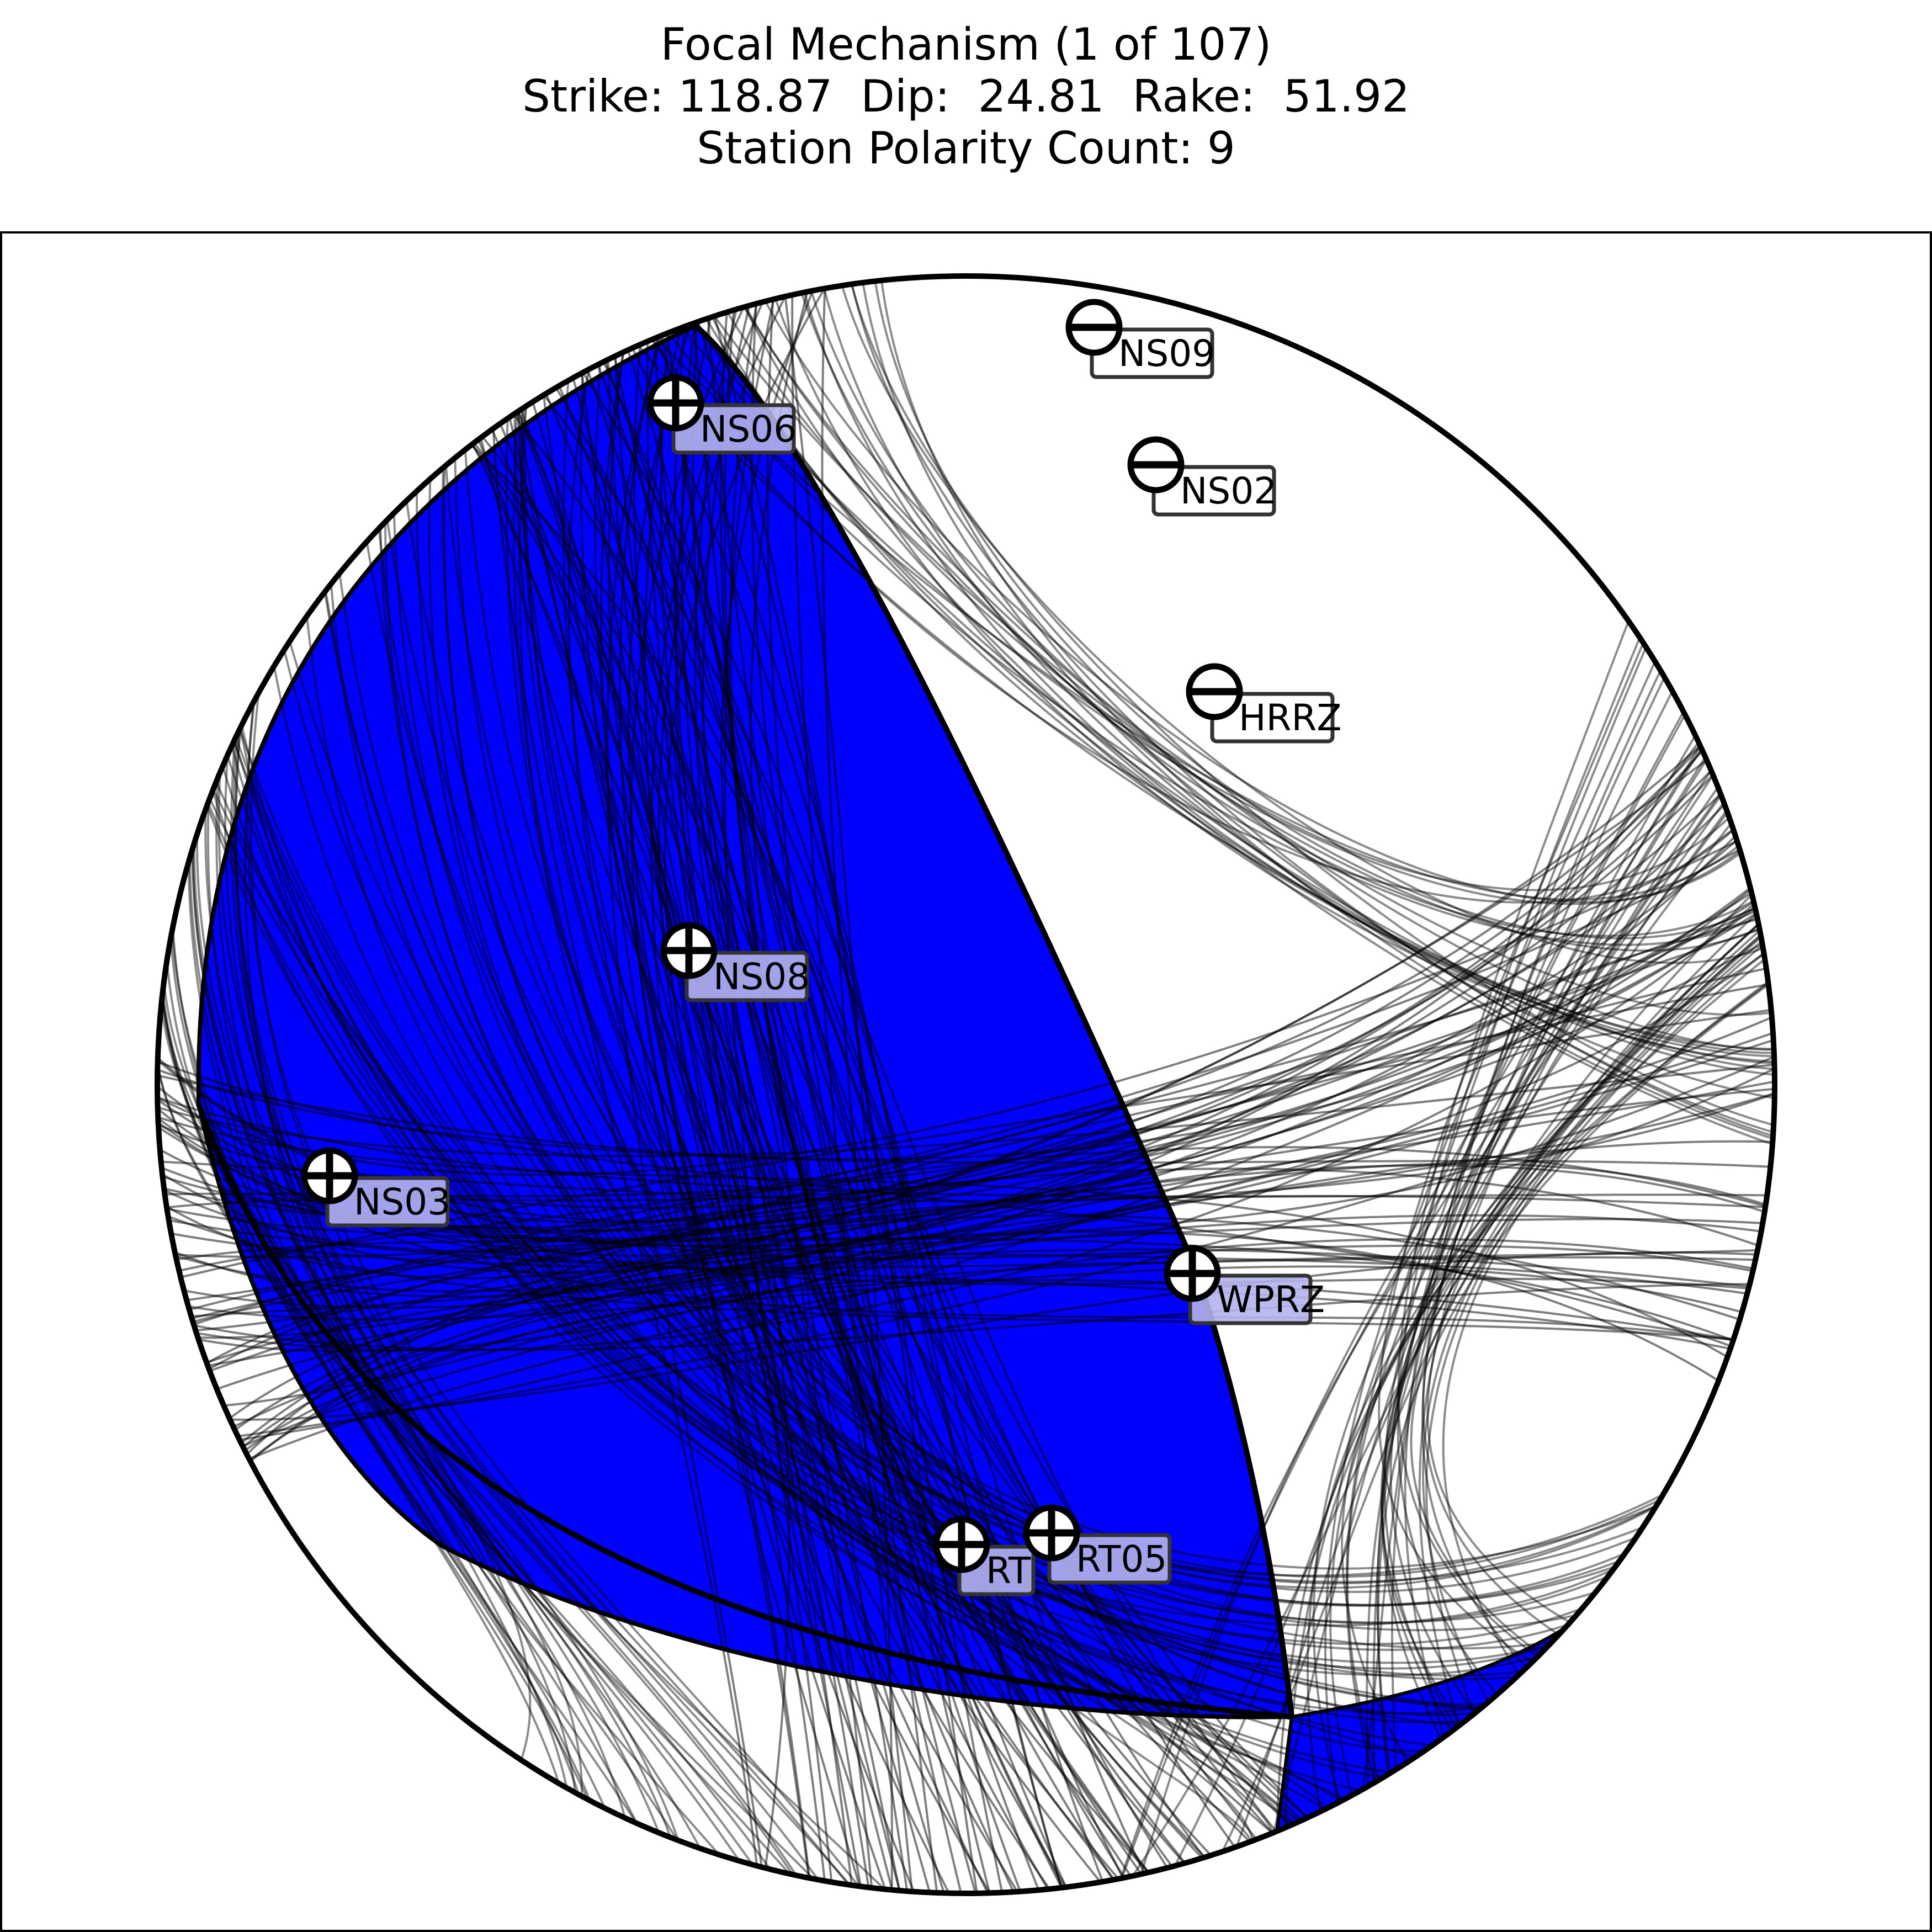 This screenshot has height=1932, width=1932. What do you see at coordinates (1271, 1299) in the screenshot?
I see `station-label: WPRZ` at bounding box center [1271, 1299].